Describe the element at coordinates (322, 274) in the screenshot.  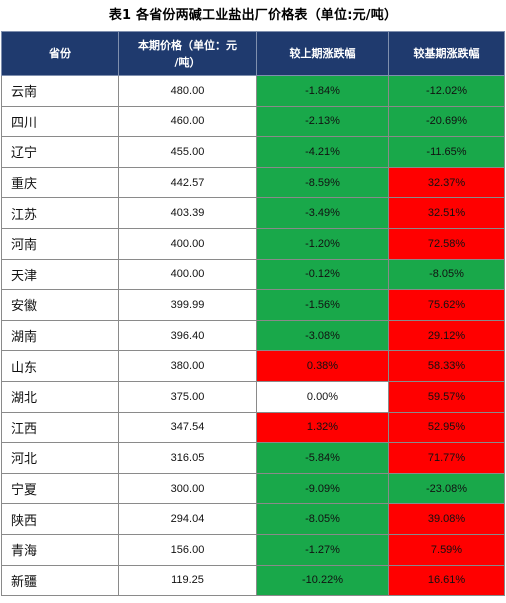
I see `cell-mom-change: -0.12%` at that location.